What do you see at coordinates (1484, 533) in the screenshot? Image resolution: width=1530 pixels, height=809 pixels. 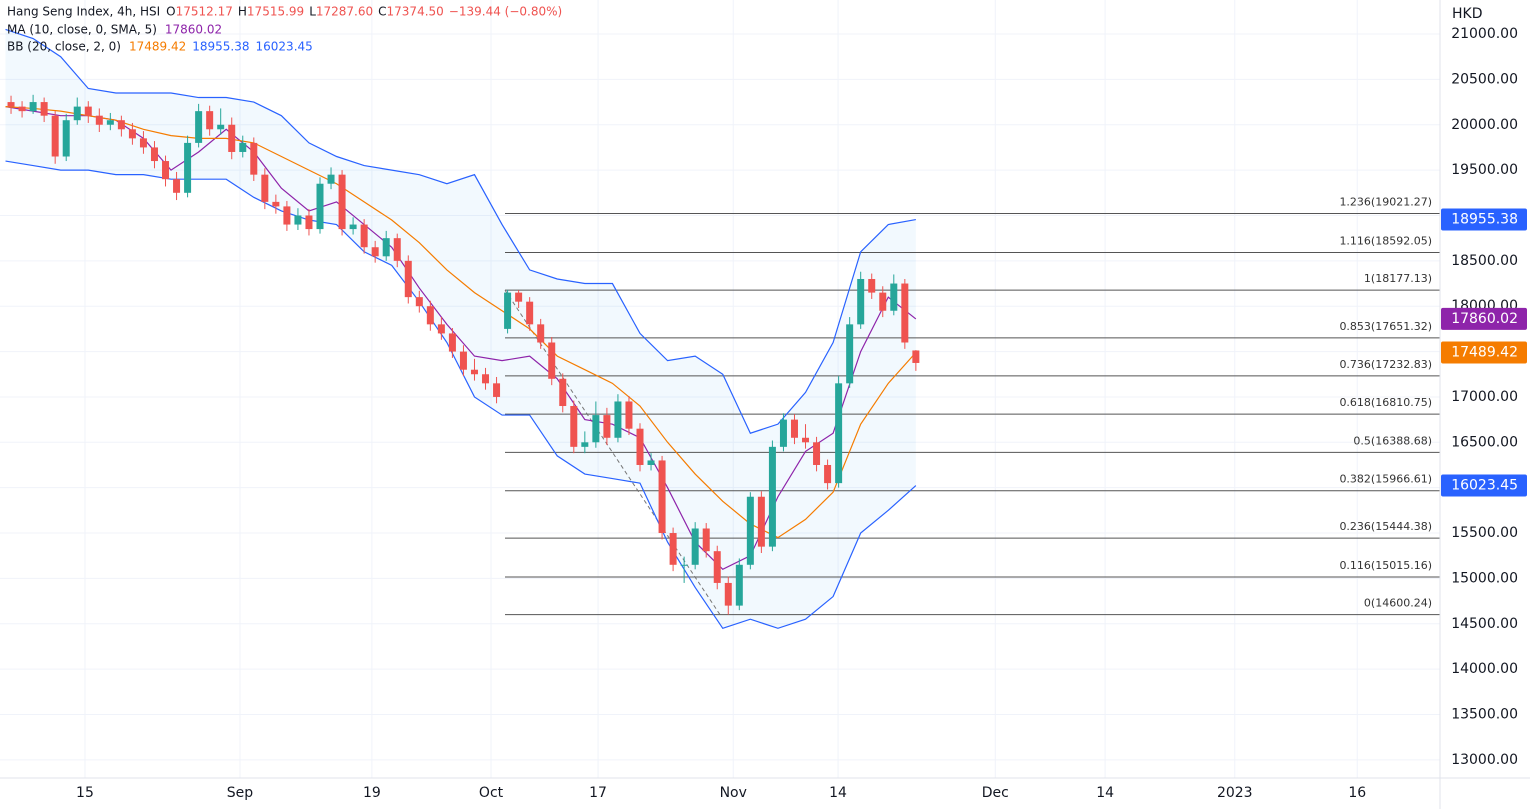 I see `y-tick-label: 15500.00` at bounding box center [1484, 533].